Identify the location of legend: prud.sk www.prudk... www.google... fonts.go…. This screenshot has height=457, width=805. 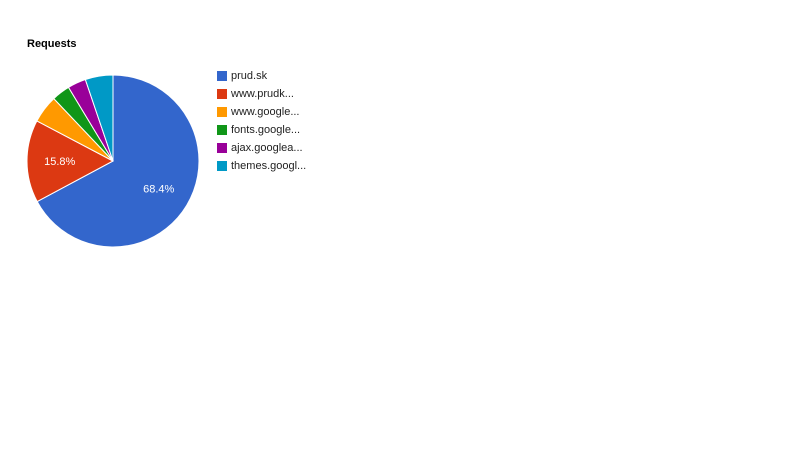
(261, 121).